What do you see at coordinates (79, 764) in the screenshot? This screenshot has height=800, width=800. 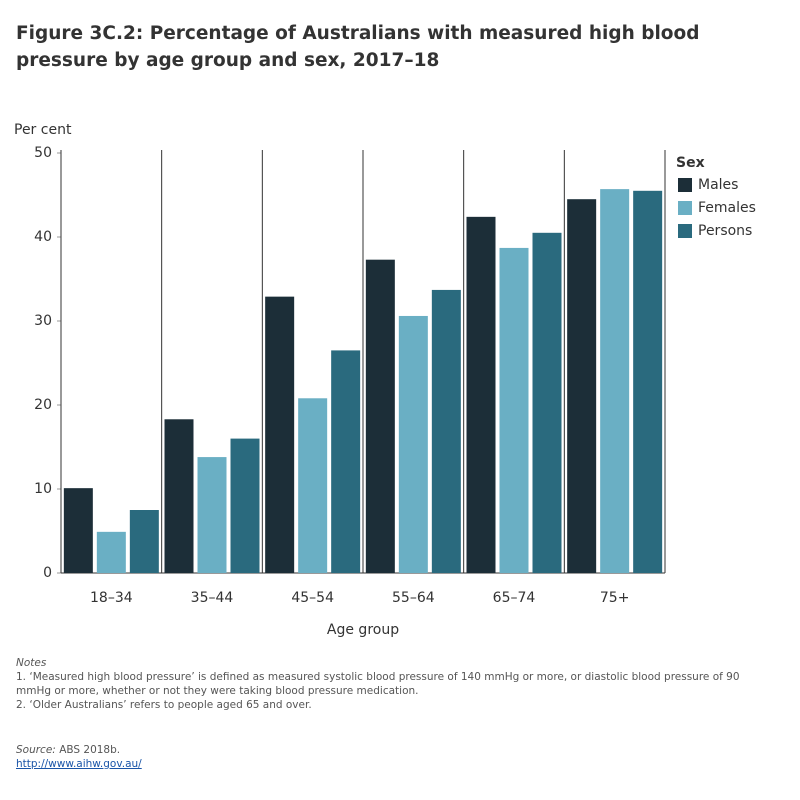 I see `url-link: http://www.aihw.gov.au/` at bounding box center [79, 764].